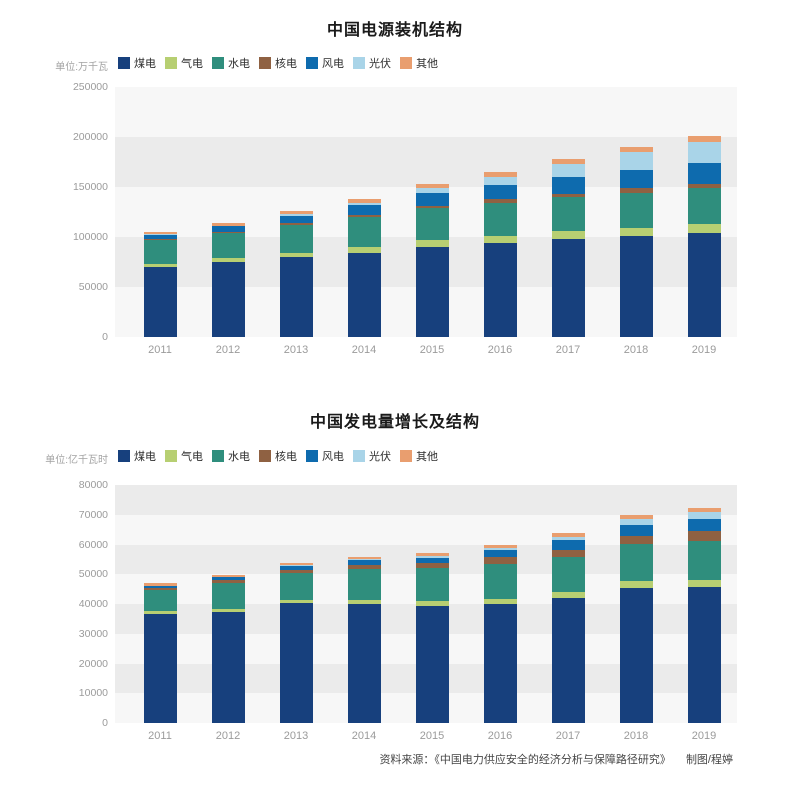 This screenshot has width=790, height=800. I want to click on bar-2016, so click(500, 254).